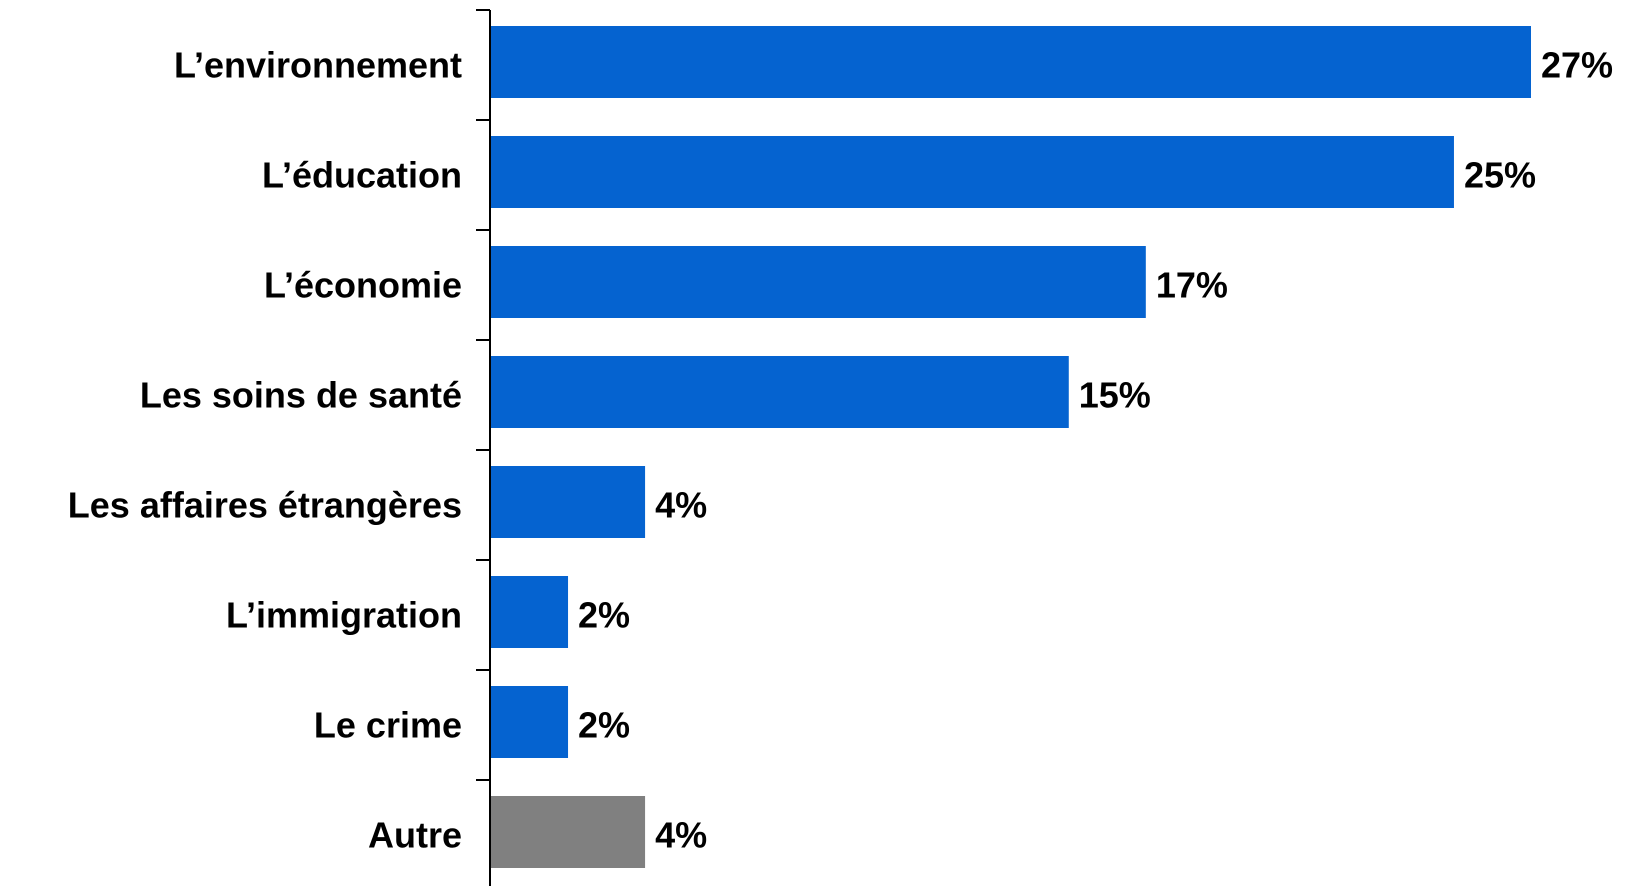 This screenshot has width=1632, height=886. I want to click on data-label: 17%, so click(1192, 285).